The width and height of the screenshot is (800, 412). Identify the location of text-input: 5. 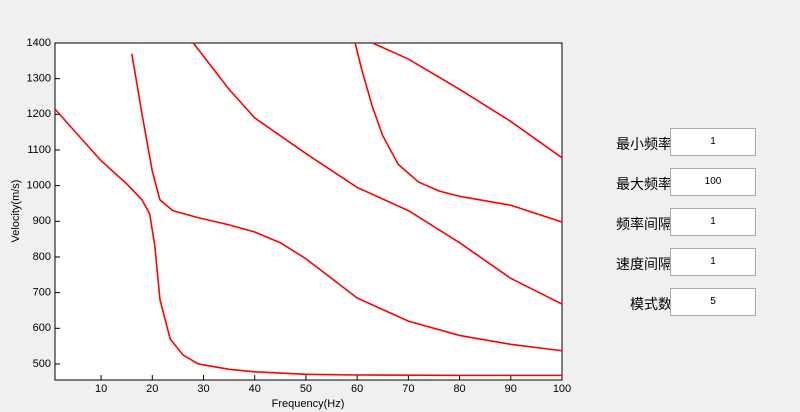
(713, 302).